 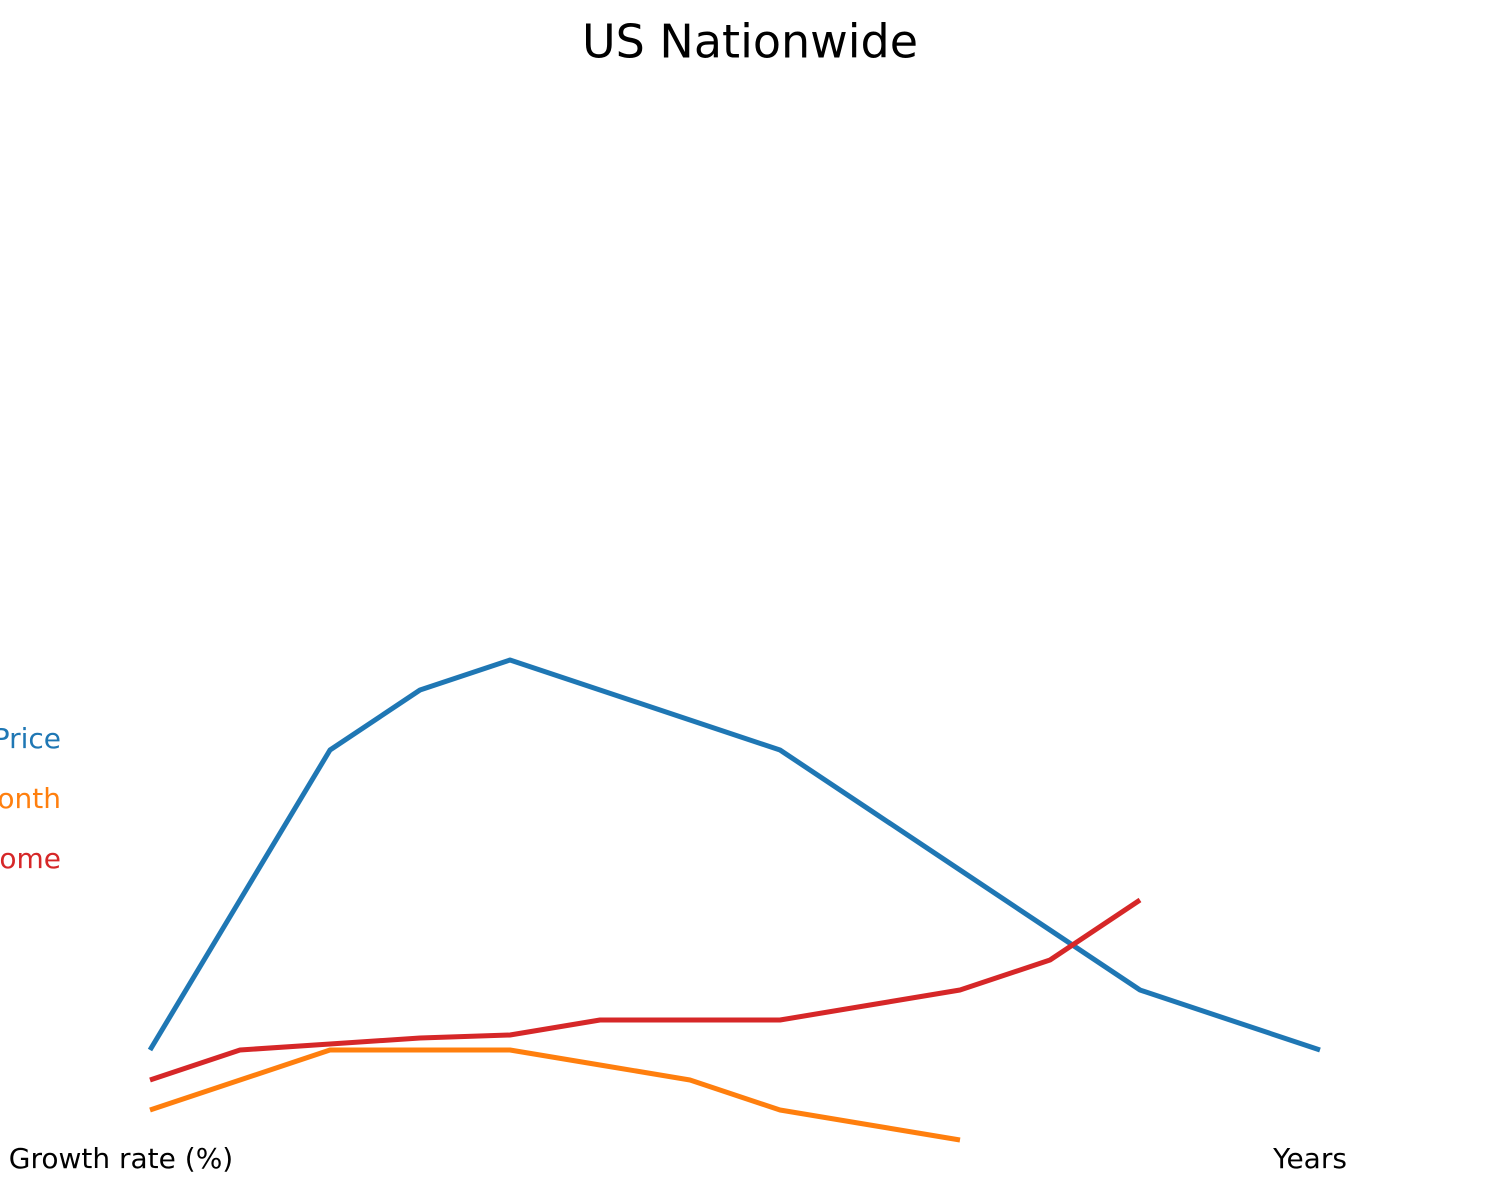 What do you see at coordinates (30, 738) in the screenshot?
I see `legend-label: Price` at bounding box center [30, 738].